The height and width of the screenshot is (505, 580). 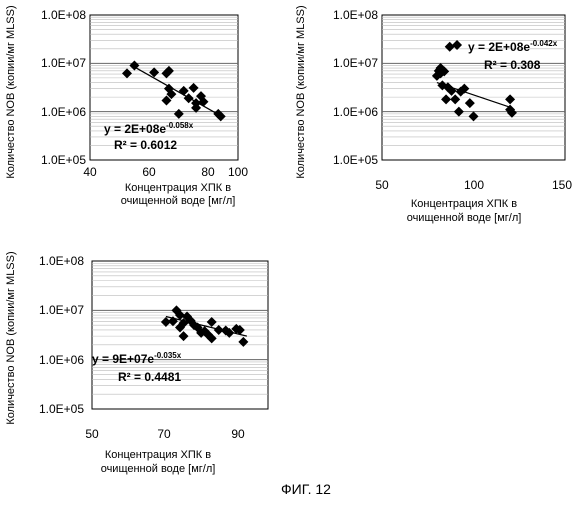 What do you see at coordinates (474, 185) in the screenshot?
I see `x-tick-label-1: 100` at bounding box center [474, 185].